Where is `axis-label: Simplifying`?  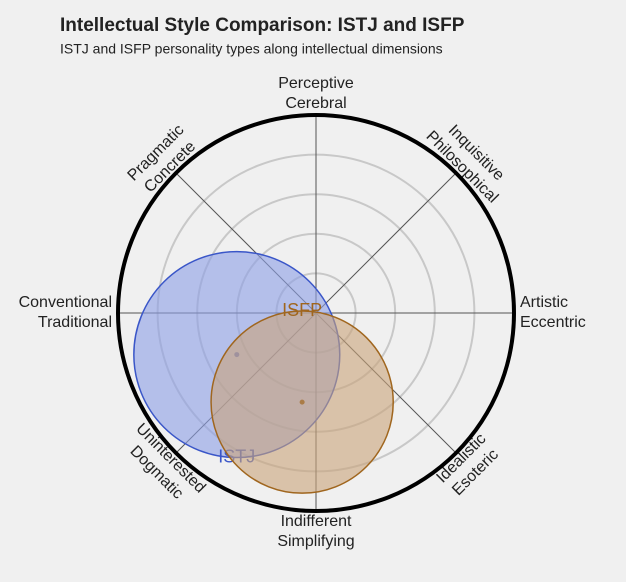 axis-label: Simplifying is located at coordinates (315, 541).